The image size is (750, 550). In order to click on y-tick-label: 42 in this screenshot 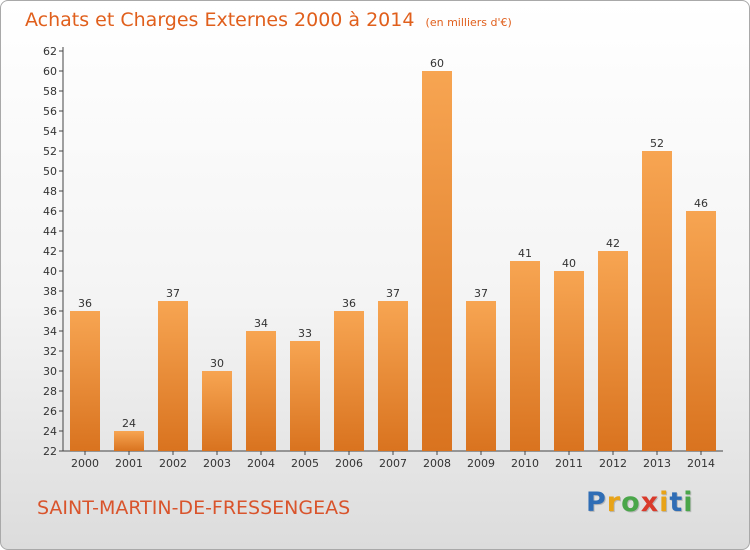, I will do `click(50, 251)`.